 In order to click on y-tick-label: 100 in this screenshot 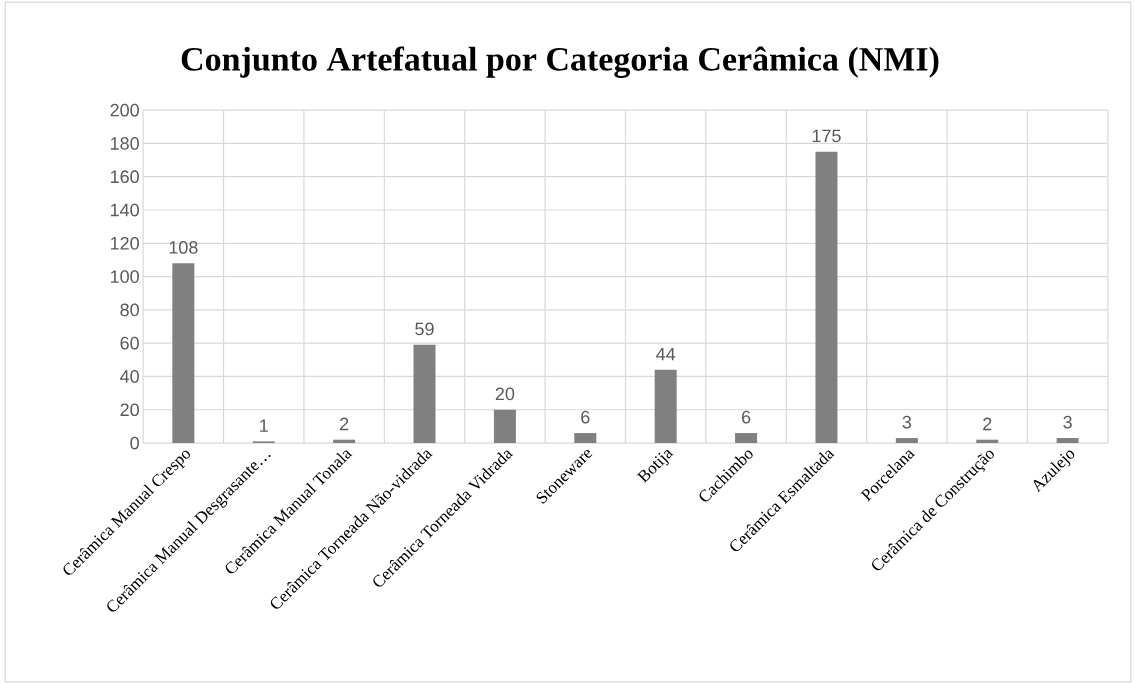, I will do `click(124, 276)`.